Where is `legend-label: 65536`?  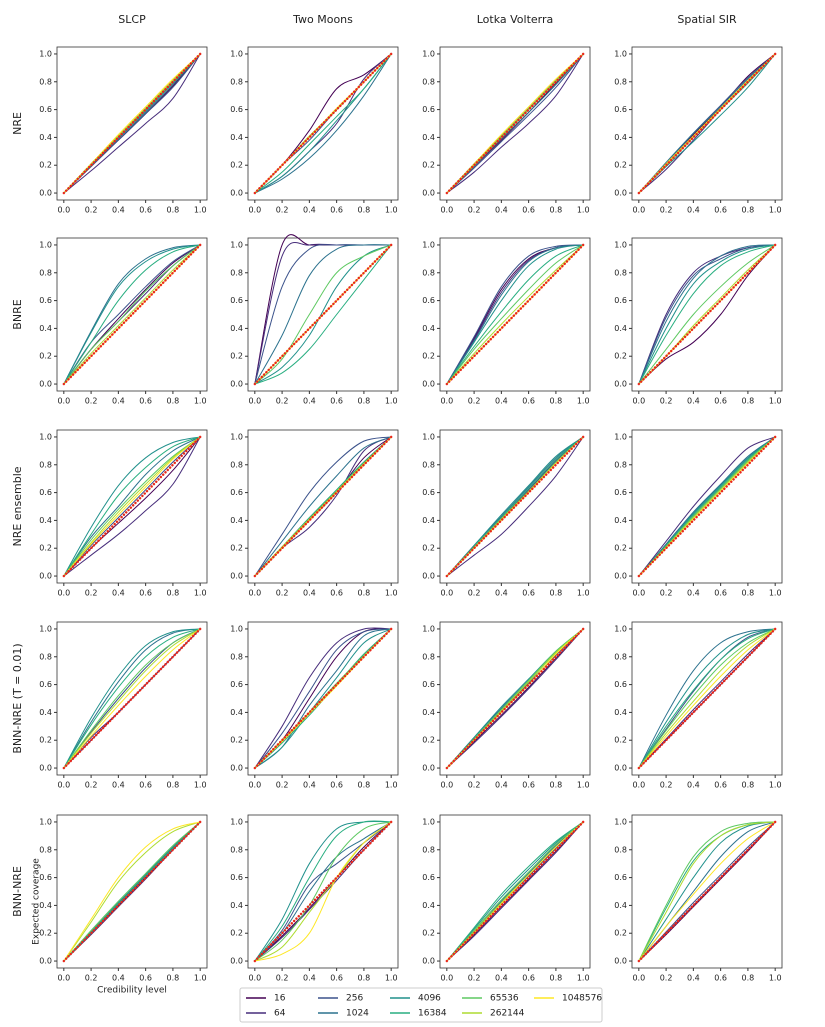
legend-label: 65536 is located at coordinates (504, 999).